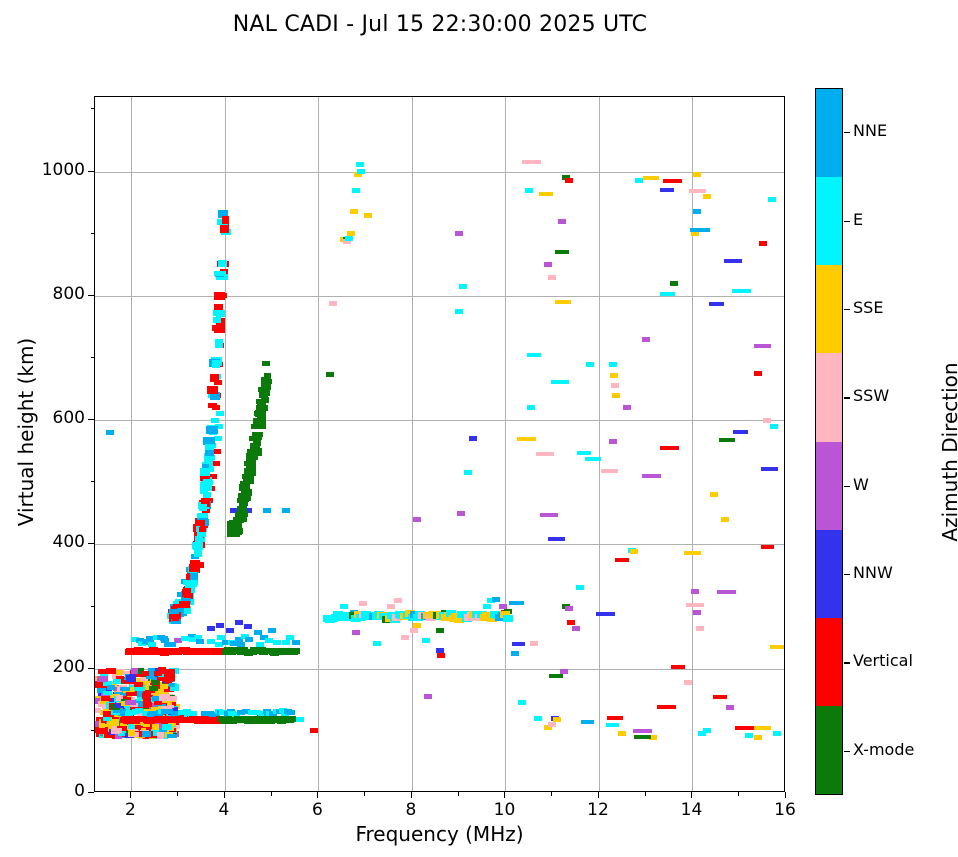 The image size is (958, 857). What do you see at coordinates (829, 309) in the screenshot?
I see `colorbar-segment-sse` at bounding box center [829, 309].